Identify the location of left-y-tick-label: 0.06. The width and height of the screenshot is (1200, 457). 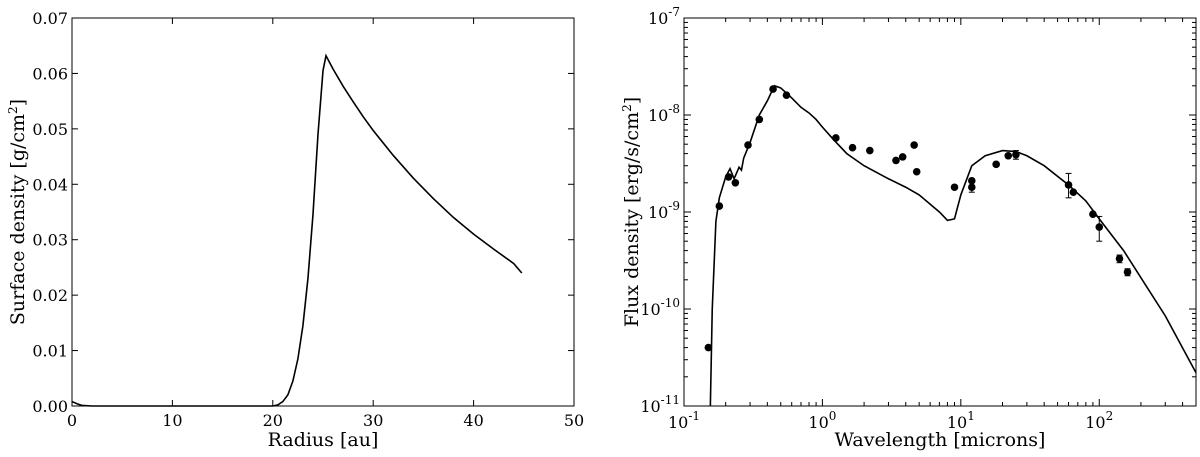
(50, 73).